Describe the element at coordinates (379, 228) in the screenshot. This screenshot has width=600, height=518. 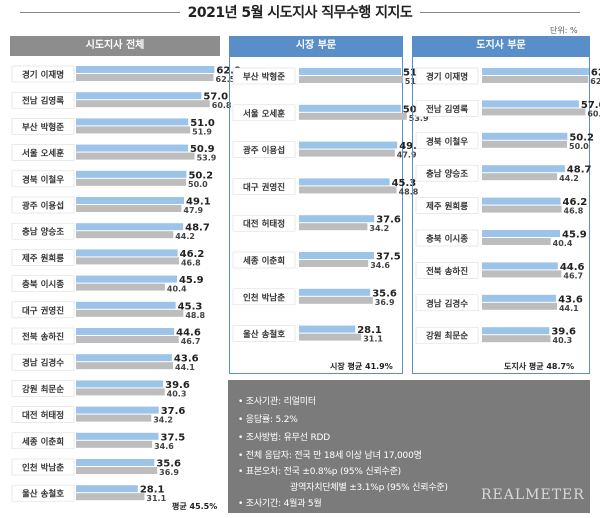
I see `data-label-previous: 34.2` at that location.